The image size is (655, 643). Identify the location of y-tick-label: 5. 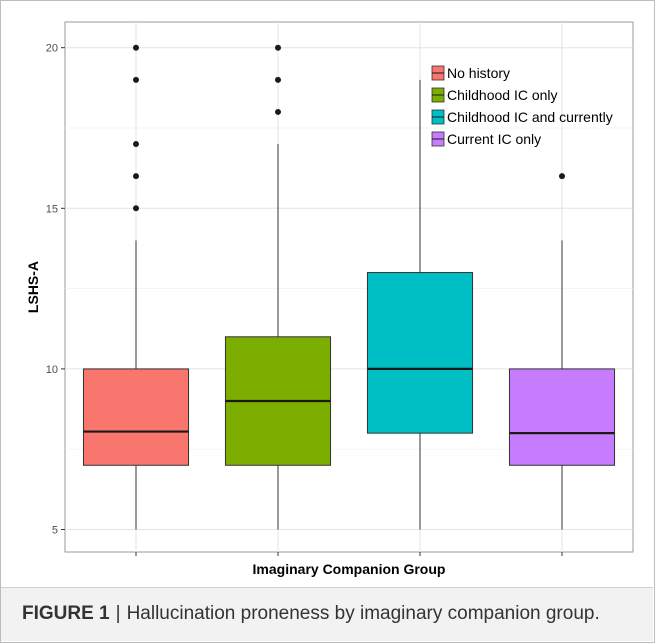
(55, 531).